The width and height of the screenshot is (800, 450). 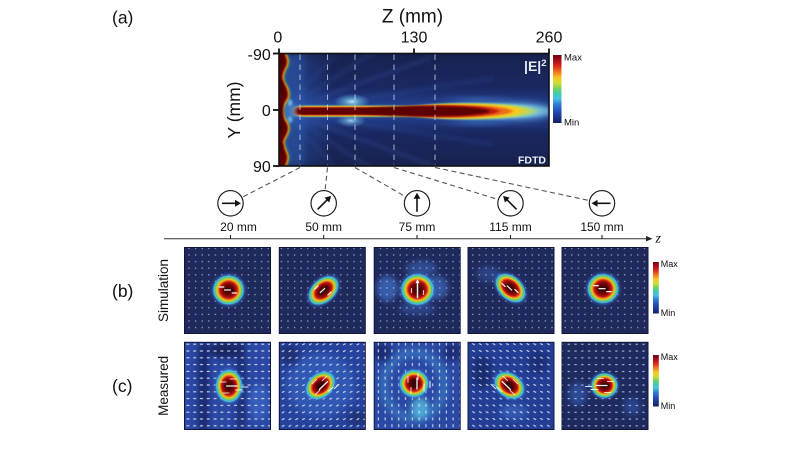 What do you see at coordinates (122, 386) in the screenshot?
I see `svg-text: (c)` at bounding box center [122, 386].